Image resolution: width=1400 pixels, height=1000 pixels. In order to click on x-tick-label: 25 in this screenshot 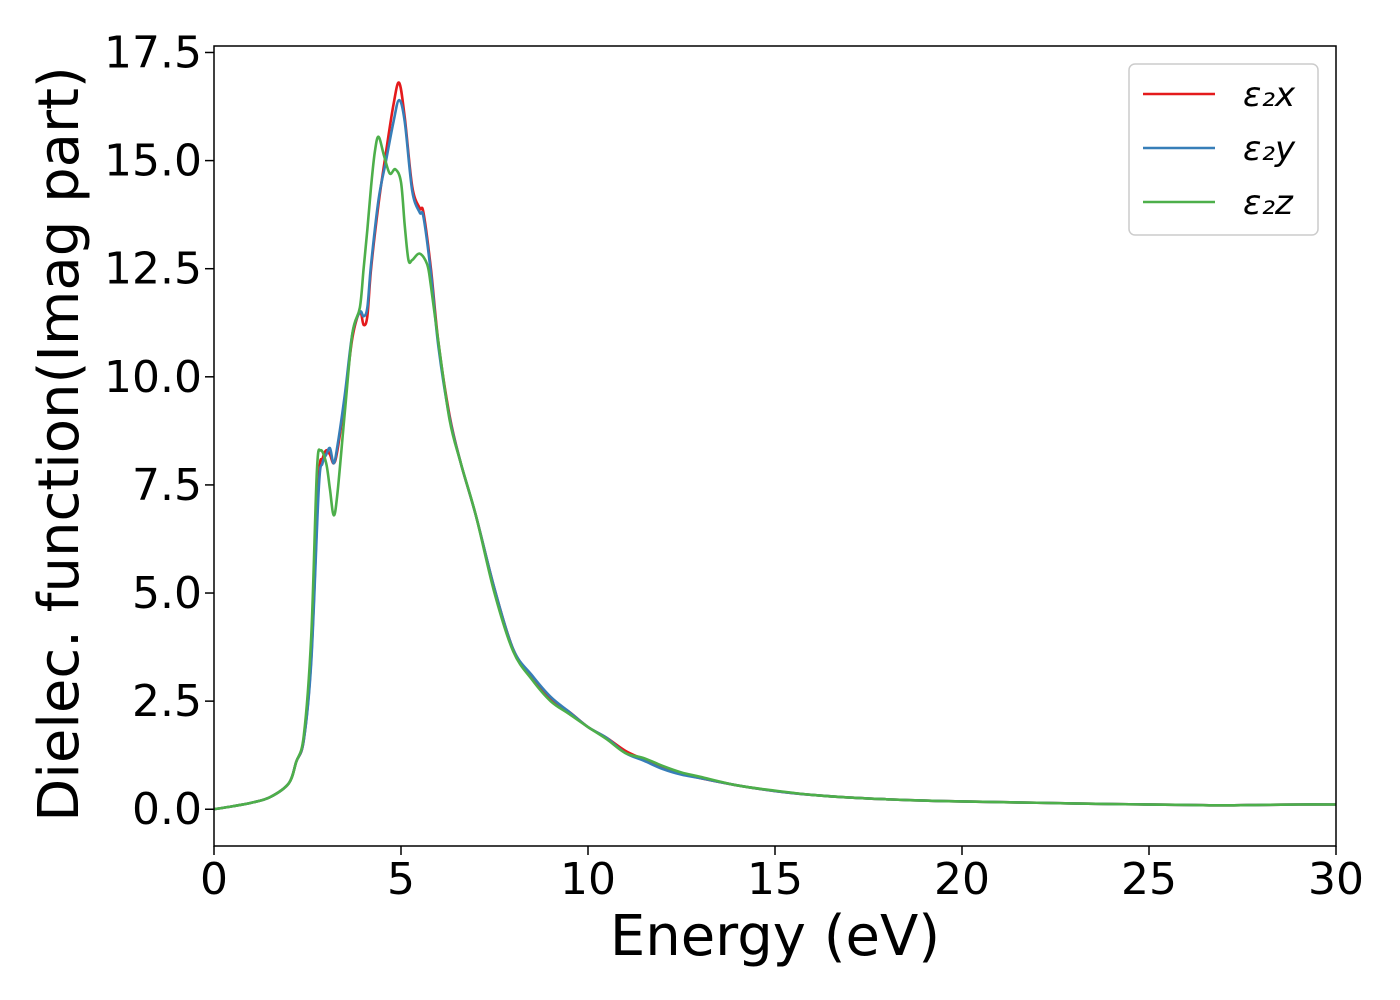, I will do `click(1149, 879)`.